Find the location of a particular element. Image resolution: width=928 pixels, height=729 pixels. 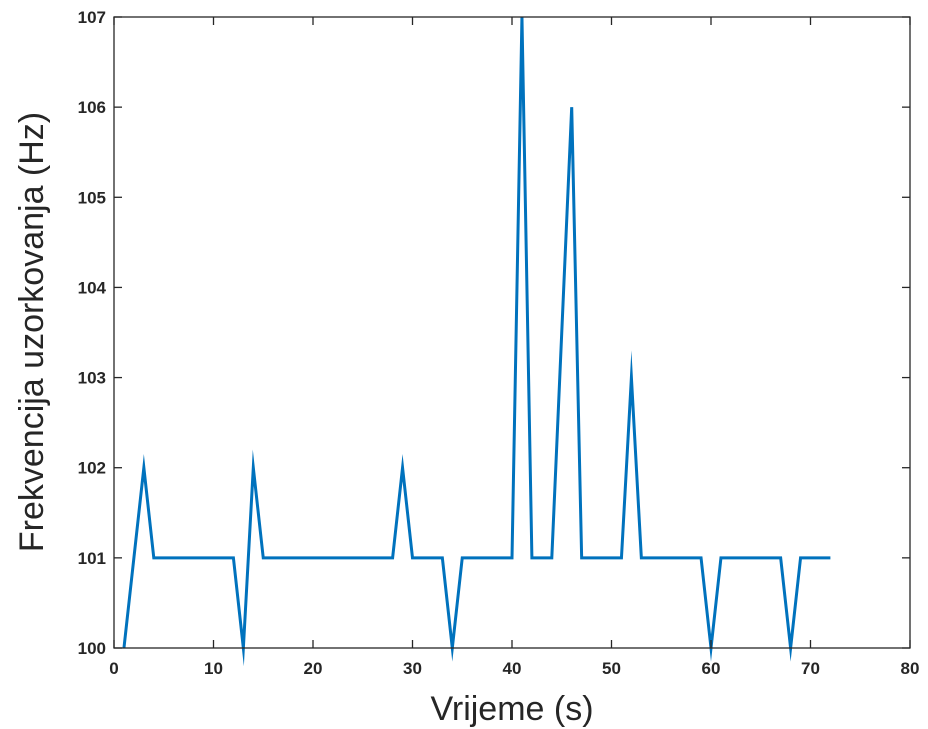

x-tick-label: 70 is located at coordinates (810, 668).